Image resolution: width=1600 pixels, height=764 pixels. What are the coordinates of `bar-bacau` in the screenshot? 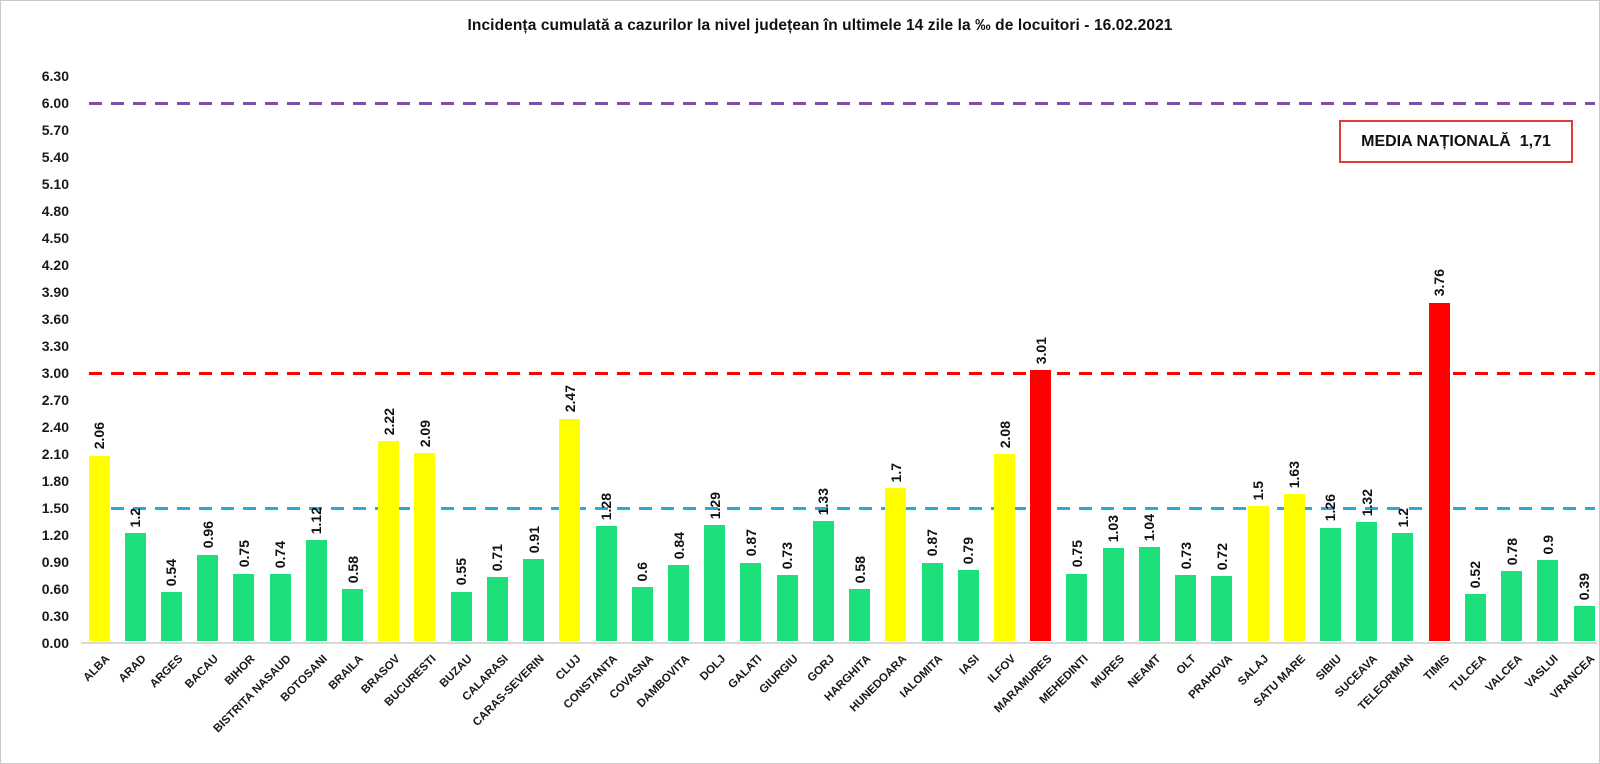 It's located at (208, 597).